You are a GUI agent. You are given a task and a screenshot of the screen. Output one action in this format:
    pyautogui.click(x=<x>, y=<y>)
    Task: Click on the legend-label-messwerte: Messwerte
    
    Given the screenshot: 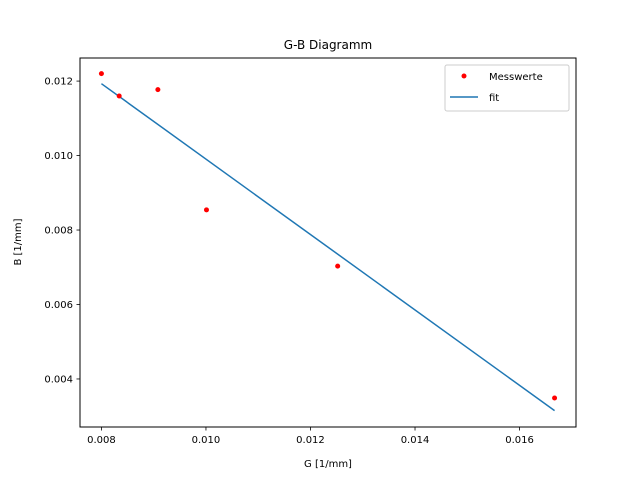 What is the action you would take?
    pyautogui.click(x=516, y=77)
    